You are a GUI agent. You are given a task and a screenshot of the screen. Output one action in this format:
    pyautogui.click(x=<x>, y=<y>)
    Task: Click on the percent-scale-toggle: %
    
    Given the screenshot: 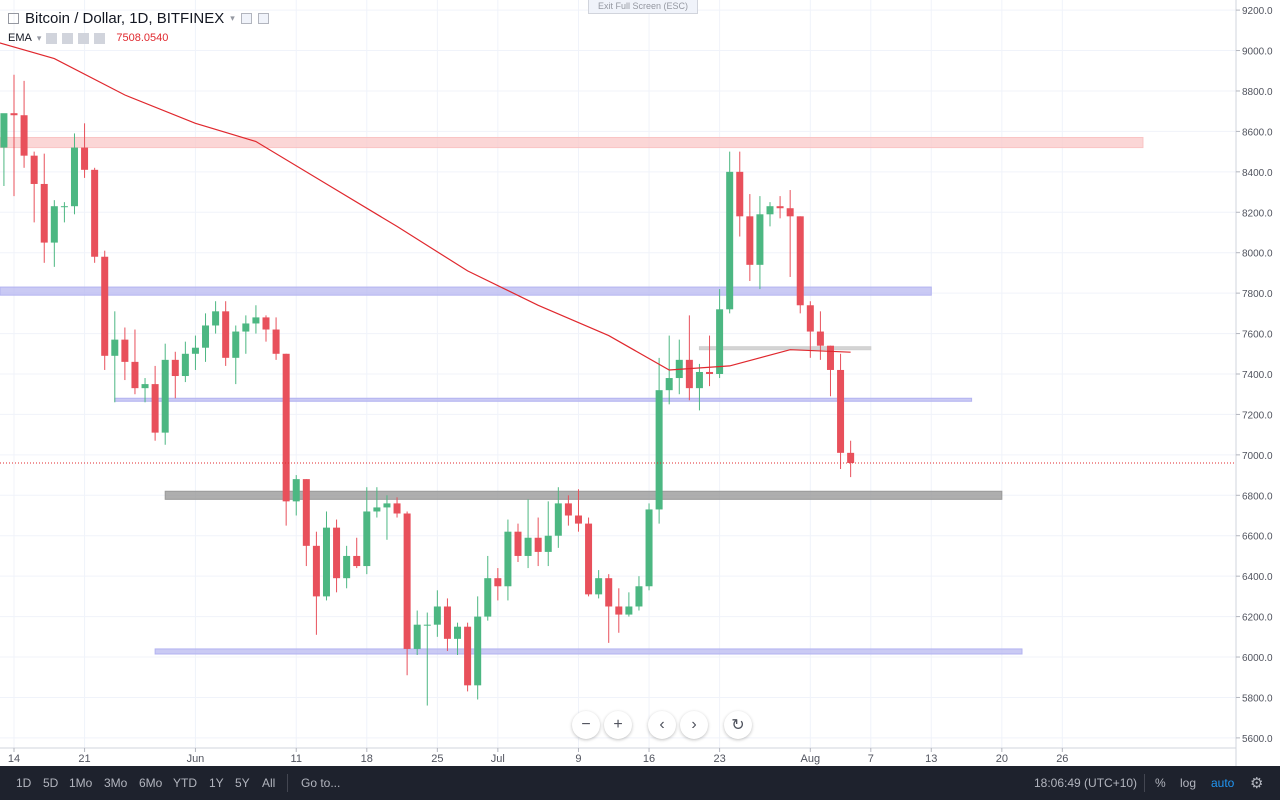 What is the action you would take?
    pyautogui.click(x=1160, y=783)
    